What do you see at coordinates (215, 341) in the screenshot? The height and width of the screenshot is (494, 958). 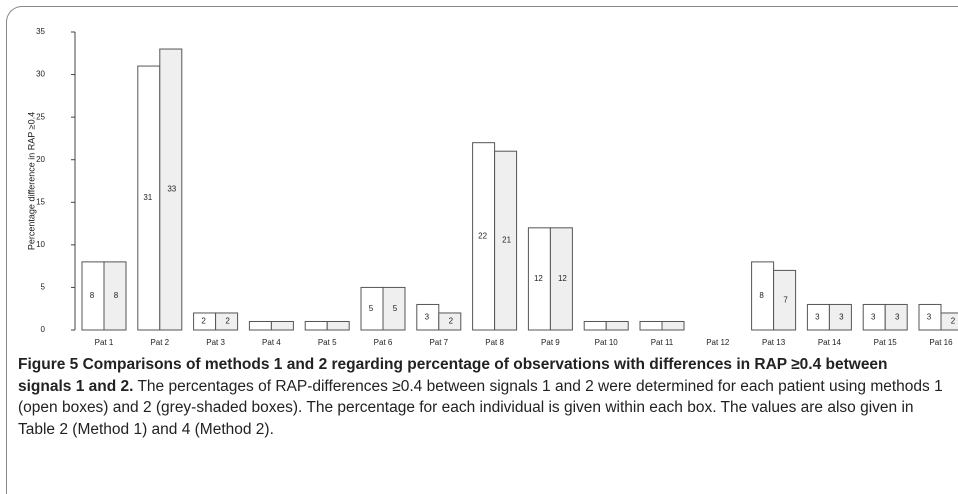 I see `x-tick-label: Pat 3` at bounding box center [215, 341].